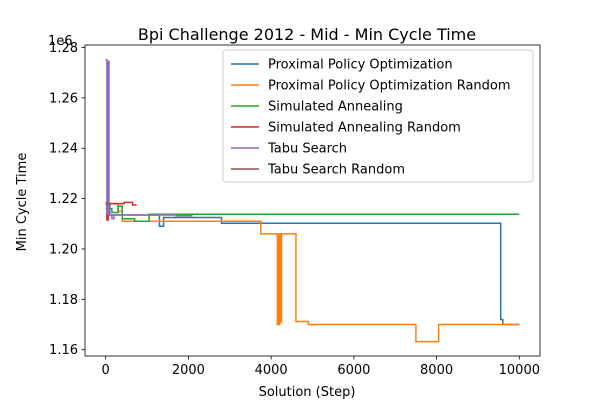  Describe the element at coordinates (60, 41) in the screenshot. I see `y-offset-label: 1e6` at that location.